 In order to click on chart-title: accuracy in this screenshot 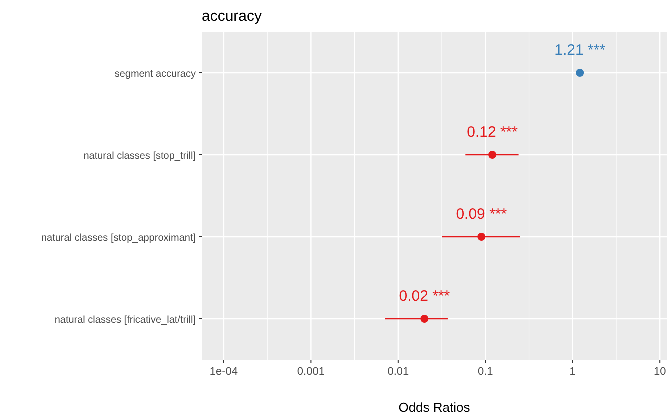, I will do `click(232, 16)`.